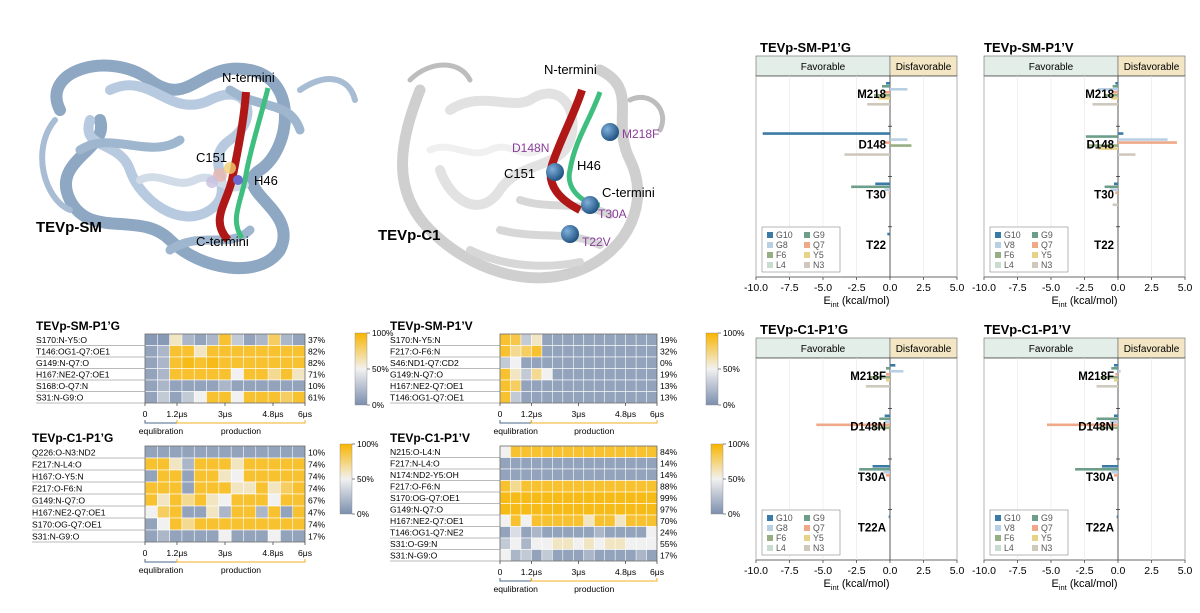 Image resolution: width=1200 pixels, height=613 pixels. Describe the element at coordinates (1115, 86) in the screenshot. I see `bar-g9-m218` at that location.